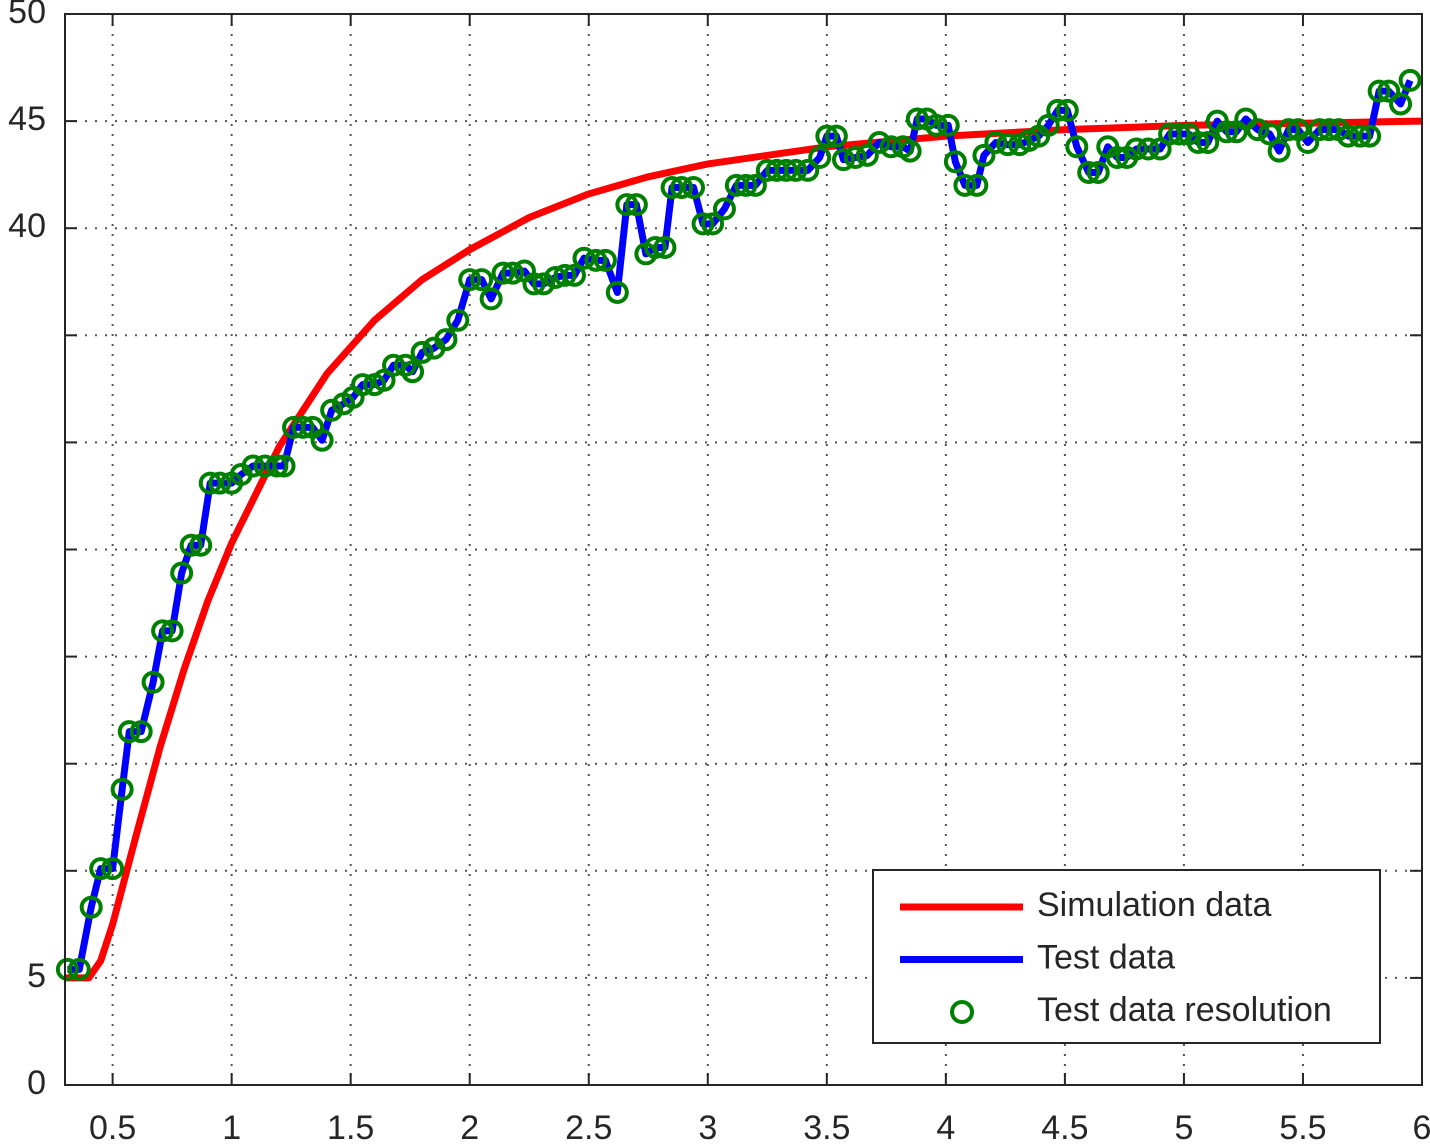 This screenshot has height=1147, width=1430. What do you see at coordinates (1064, 1128) in the screenshot?
I see `x-tick-label: 4.5` at bounding box center [1064, 1128].